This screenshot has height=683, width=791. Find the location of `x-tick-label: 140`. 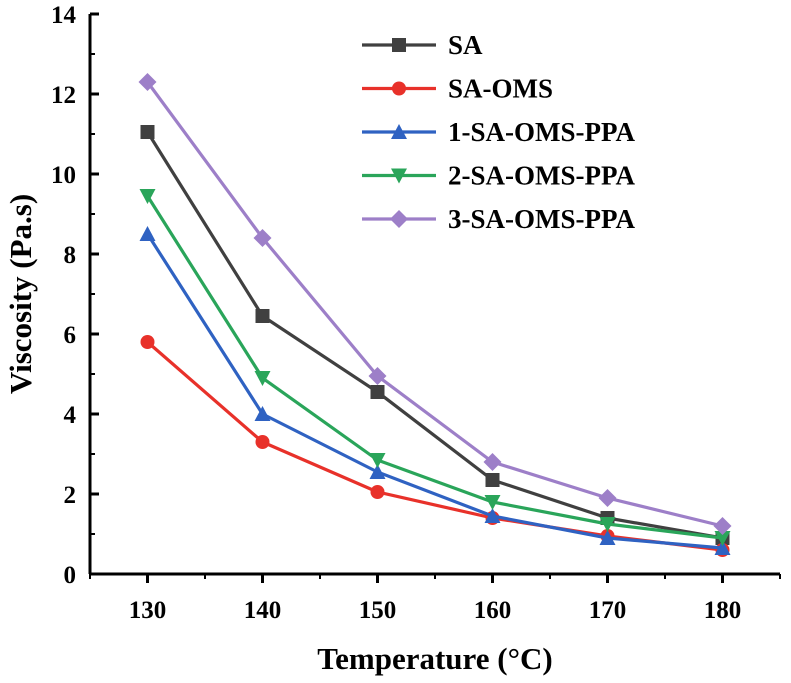

x-tick-label: 140 is located at coordinates (263, 610).